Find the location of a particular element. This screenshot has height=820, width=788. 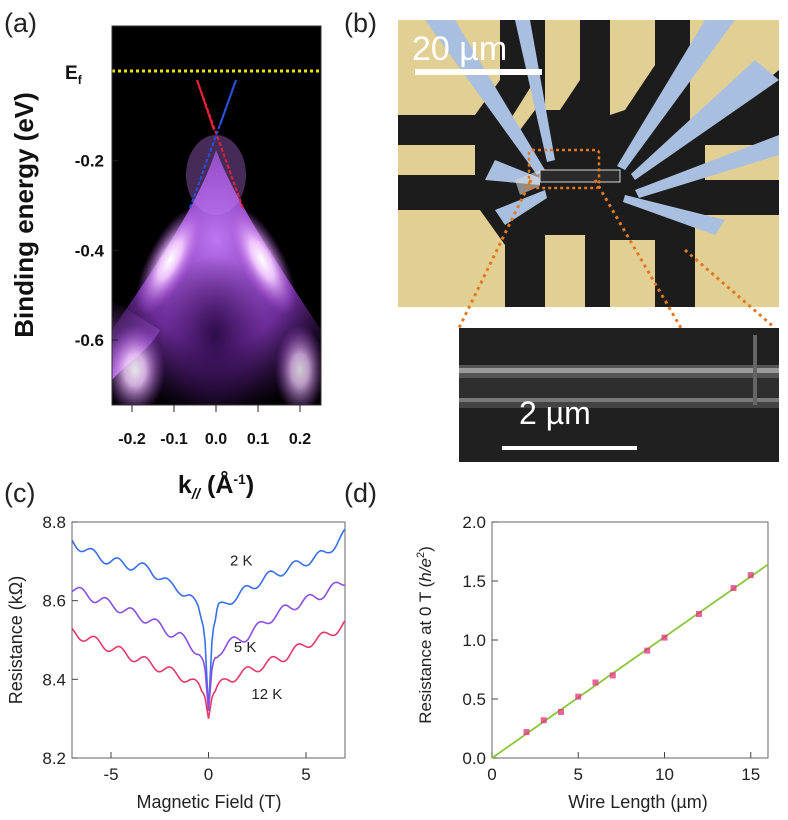

a-ytick-label: -0.4 is located at coordinates (90, 250).